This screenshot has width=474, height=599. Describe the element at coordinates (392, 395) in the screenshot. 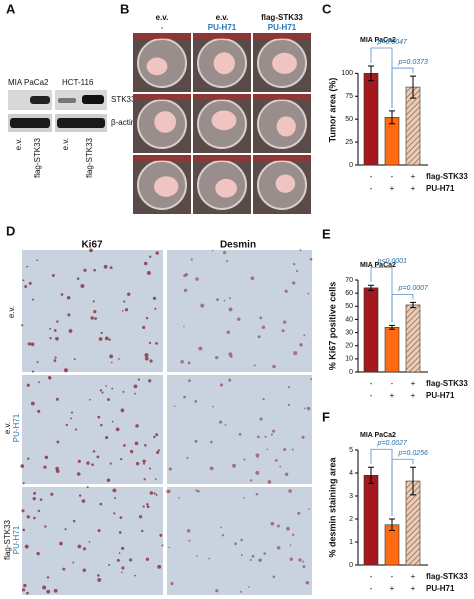

I see `condition-sign: +` at that location.